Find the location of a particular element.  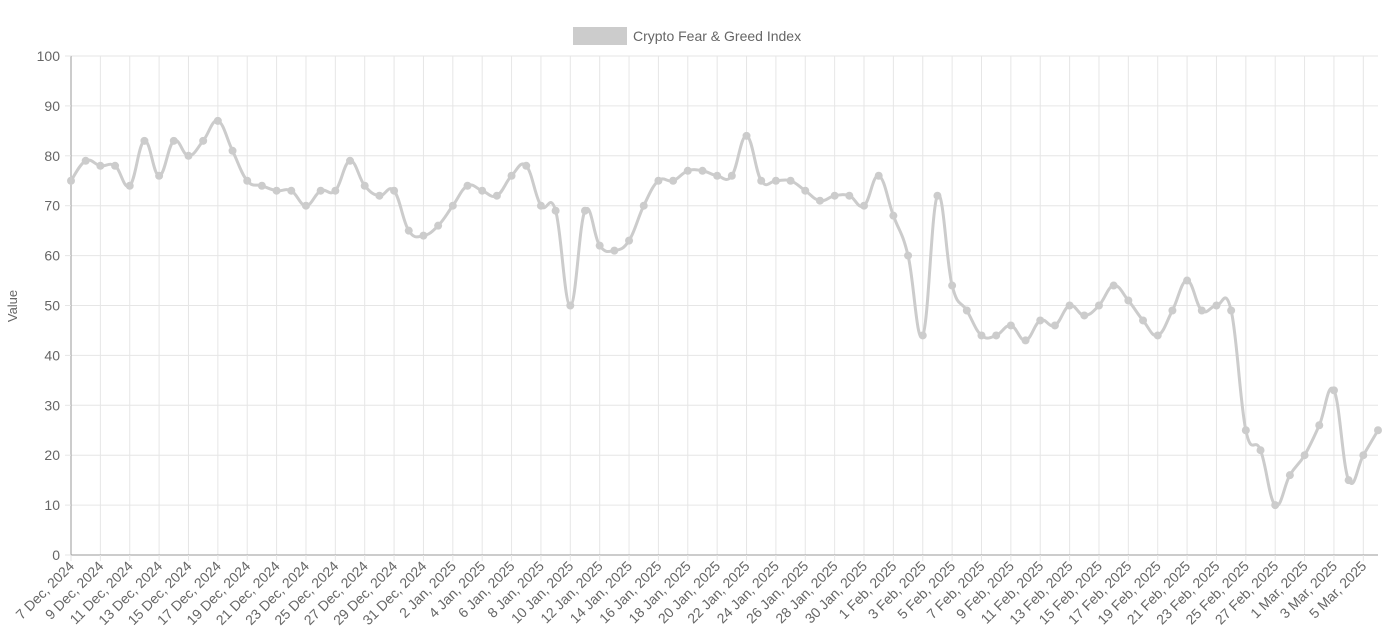

y-axis-ticks: 0 10 20 30 40 50 60 70 80 90 100 is located at coordinates (54, 305).